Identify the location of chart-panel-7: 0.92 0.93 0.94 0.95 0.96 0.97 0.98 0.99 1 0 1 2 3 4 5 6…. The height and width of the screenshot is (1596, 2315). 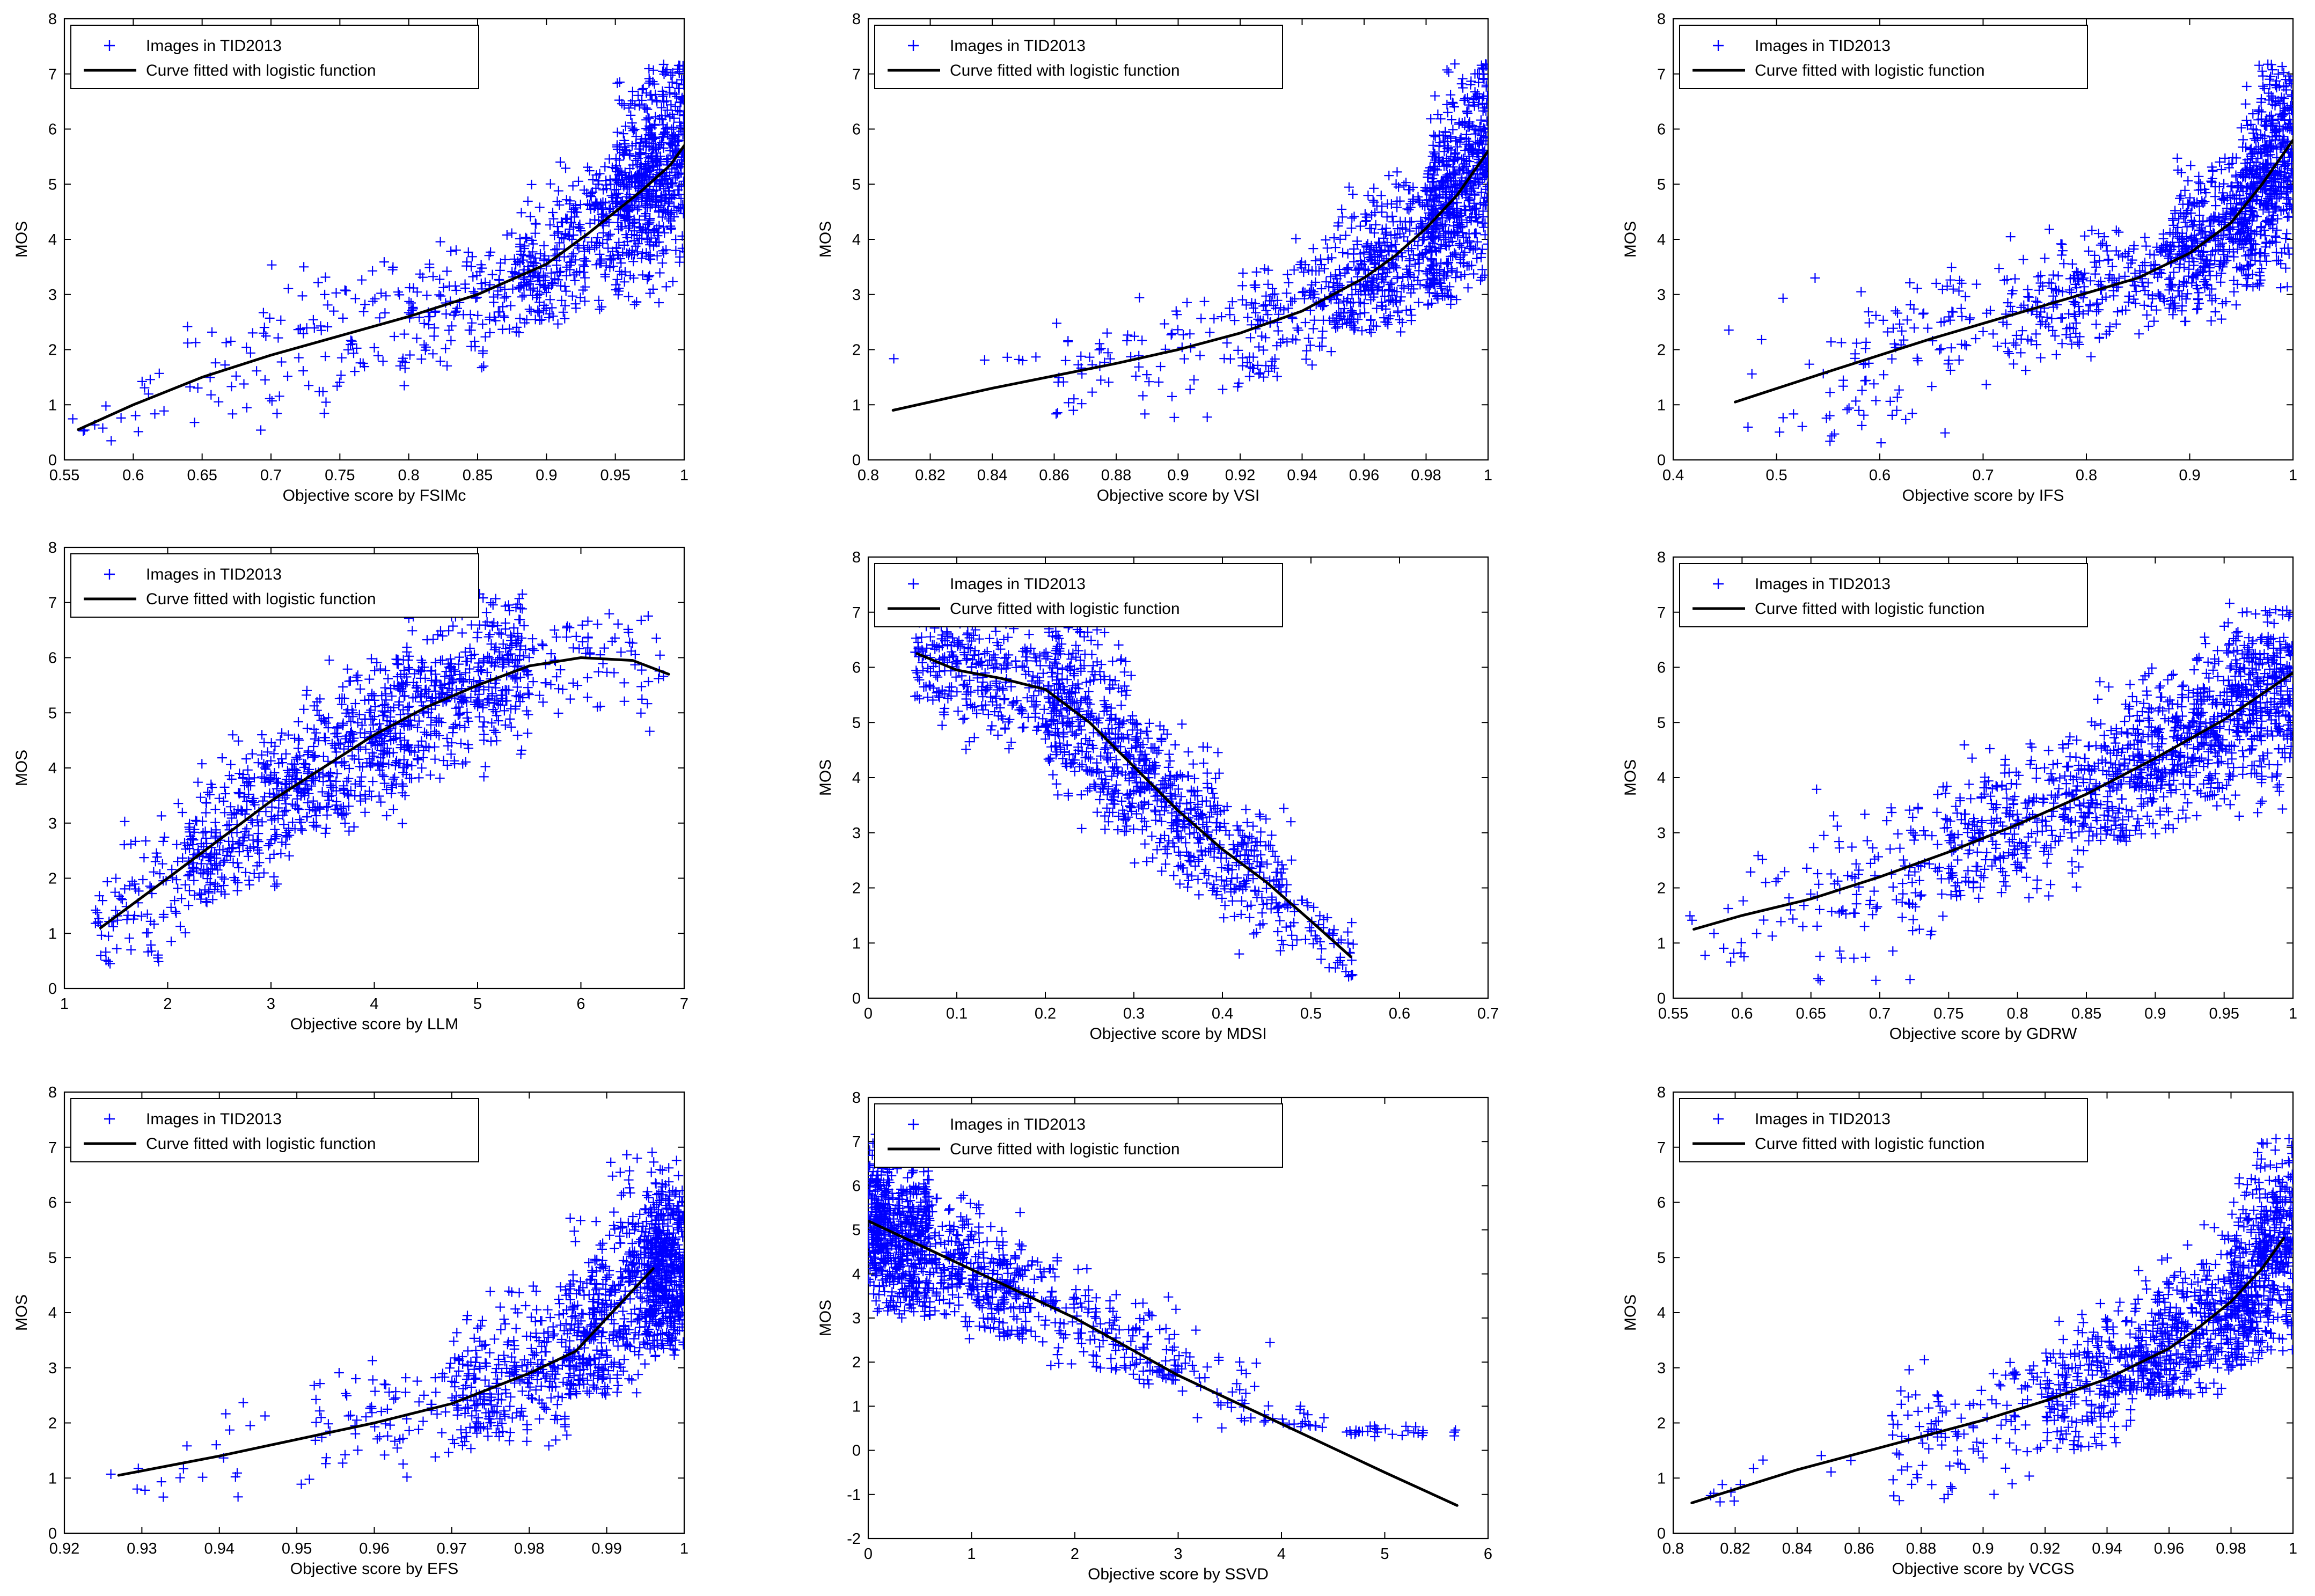
(350, 1331).